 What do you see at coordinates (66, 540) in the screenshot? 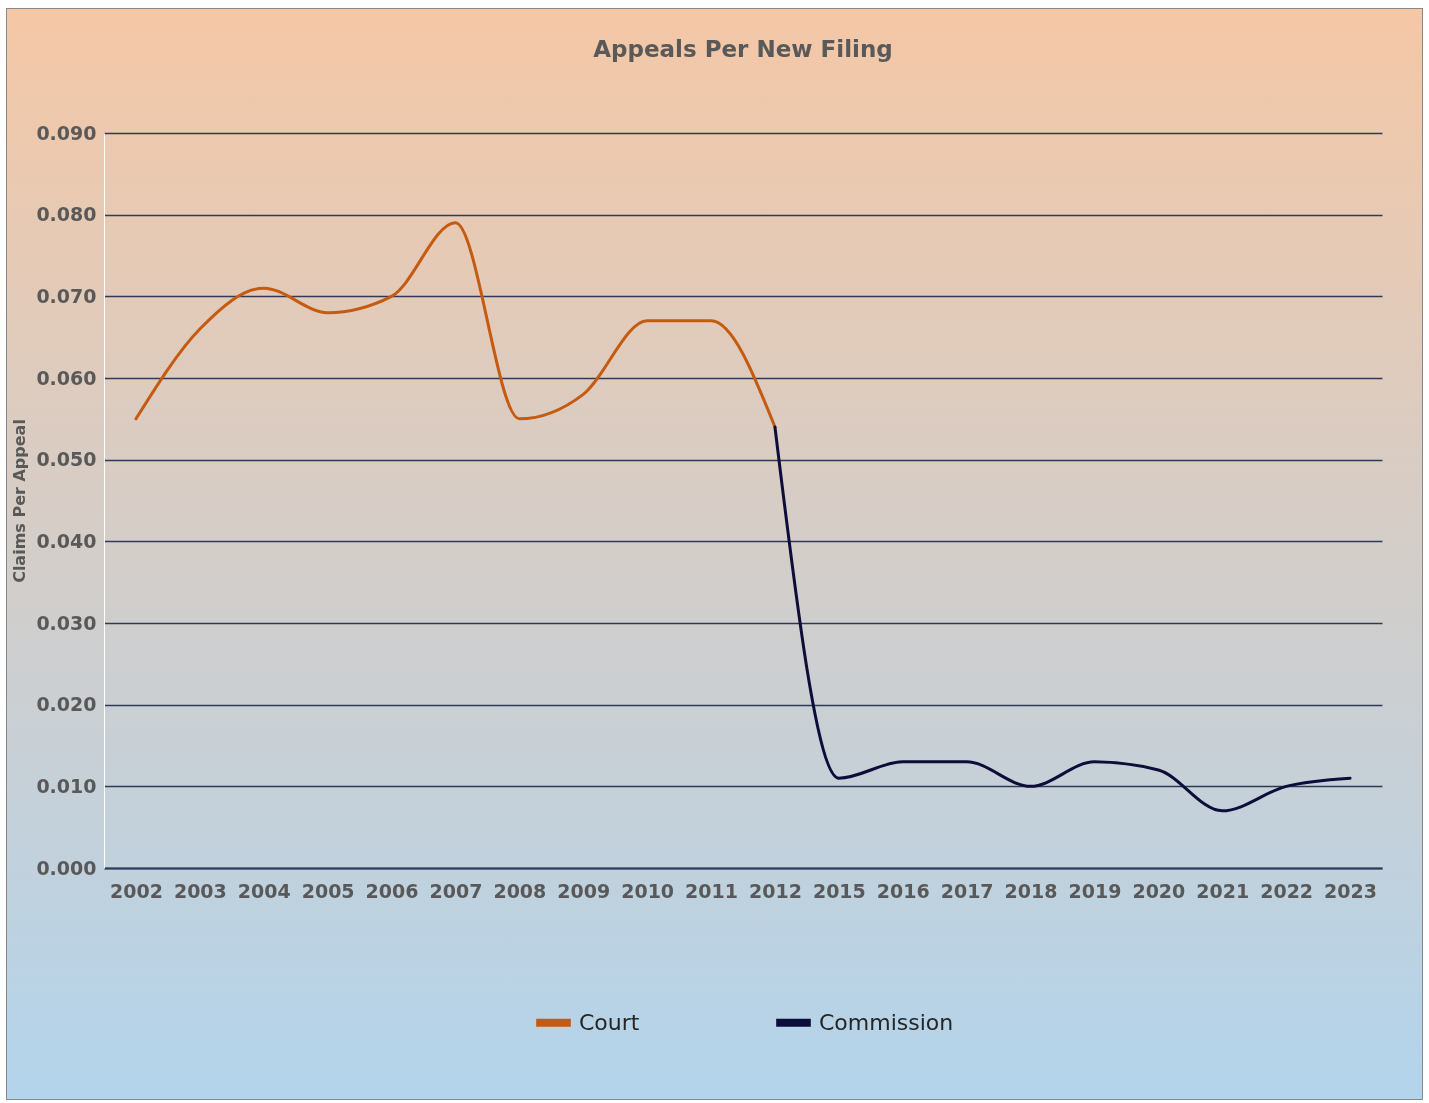
I see `y-tick-label: 0.040` at bounding box center [66, 540].